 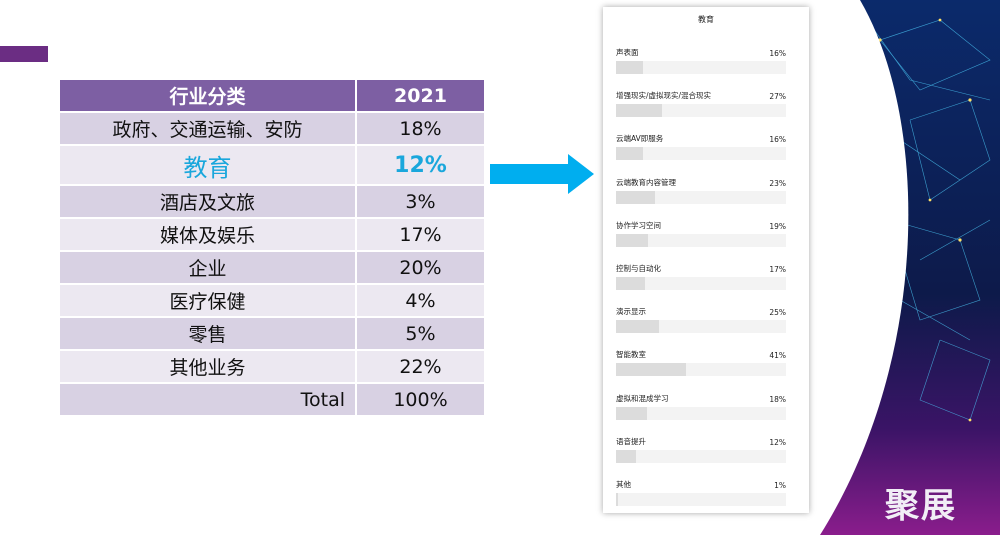 What do you see at coordinates (631, 355) in the screenshot?
I see `item-label: 智能教室` at bounding box center [631, 355].